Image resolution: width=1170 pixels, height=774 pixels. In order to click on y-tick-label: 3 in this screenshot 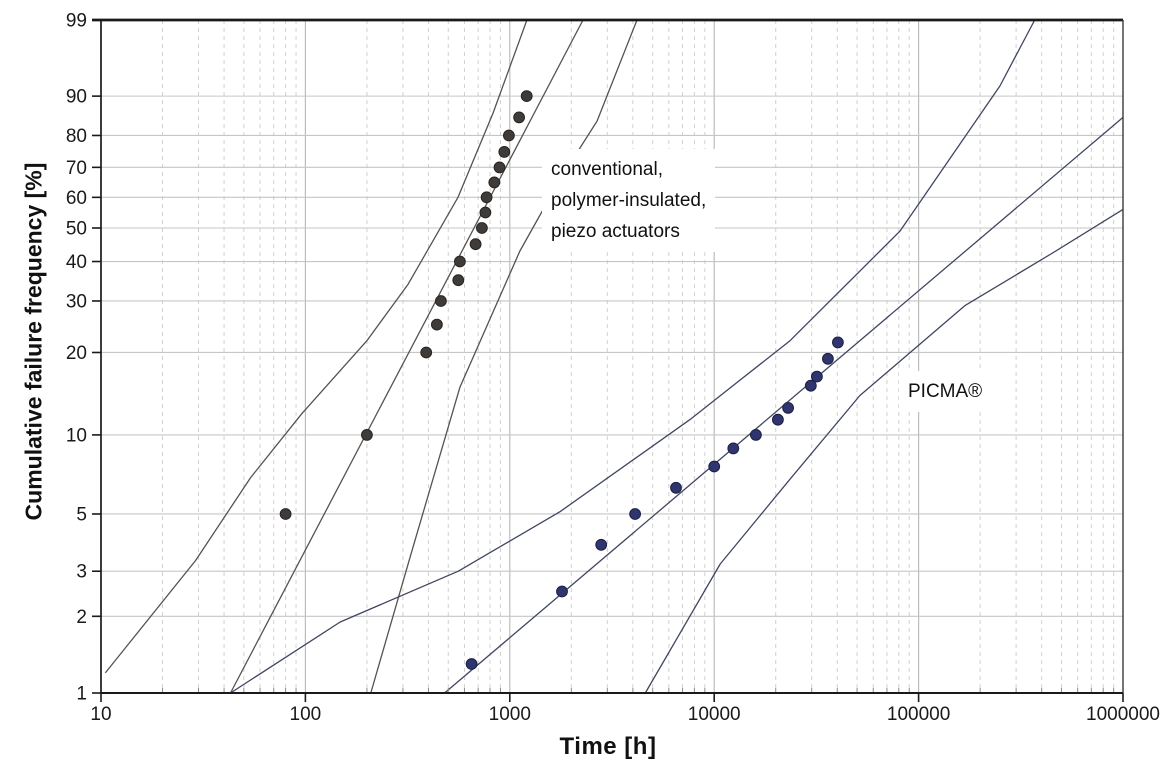, I will do `click(81, 572)`.